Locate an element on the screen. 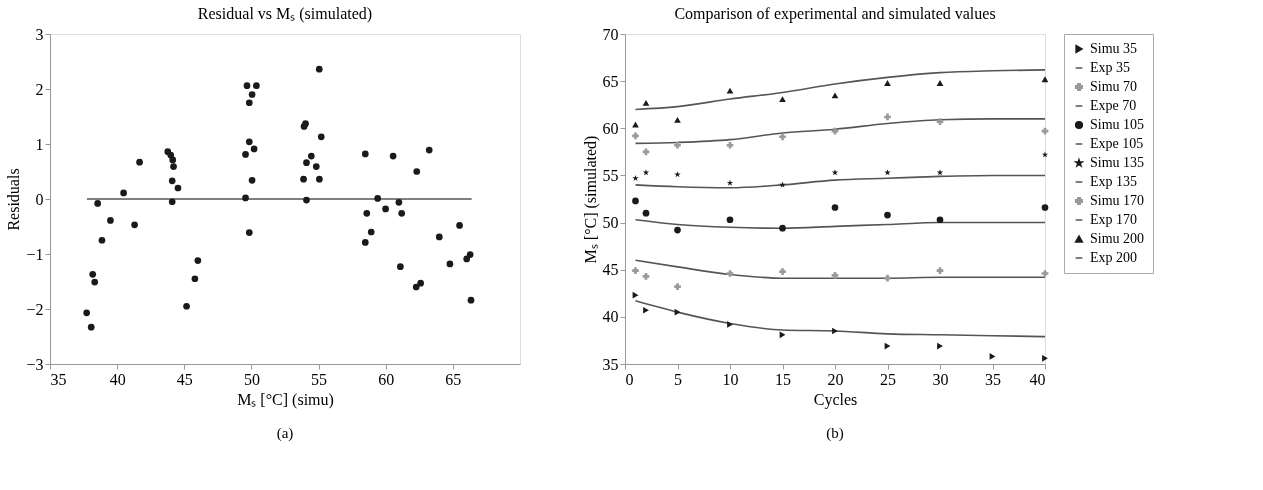  y-tick-label: 65 is located at coordinates (610, 81).